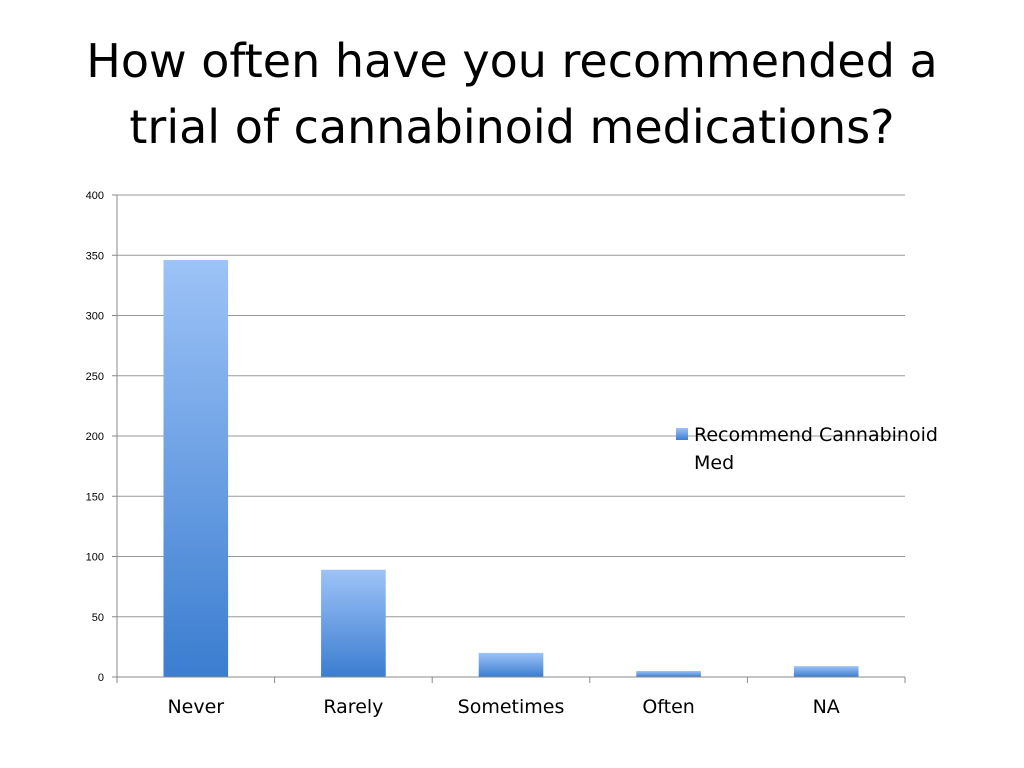  Describe the element at coordinates (353, 707) in the screenshot. I see `x-category-label: Rarely` at that location.